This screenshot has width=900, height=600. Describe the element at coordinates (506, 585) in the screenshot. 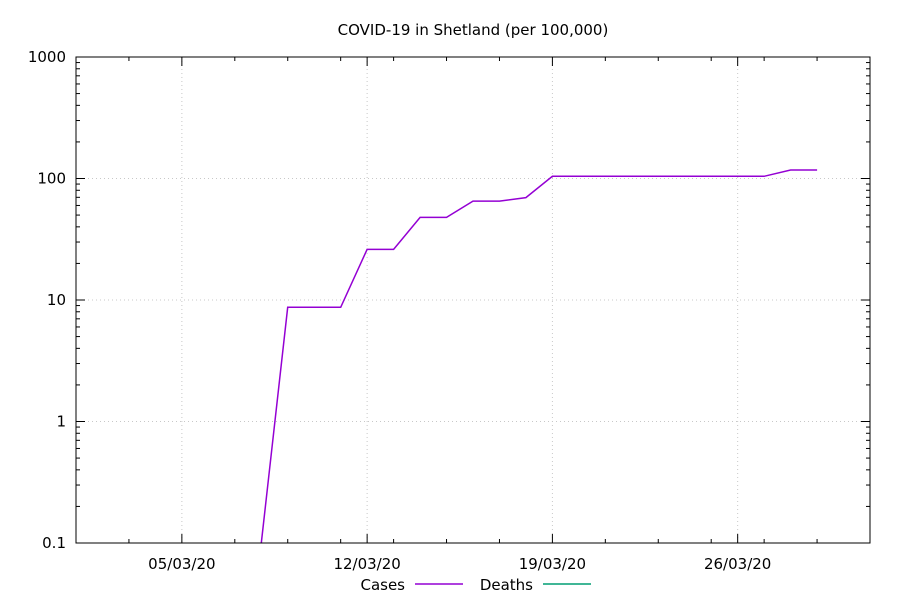

I see `legend-label-deaths: Deaths` at that location.